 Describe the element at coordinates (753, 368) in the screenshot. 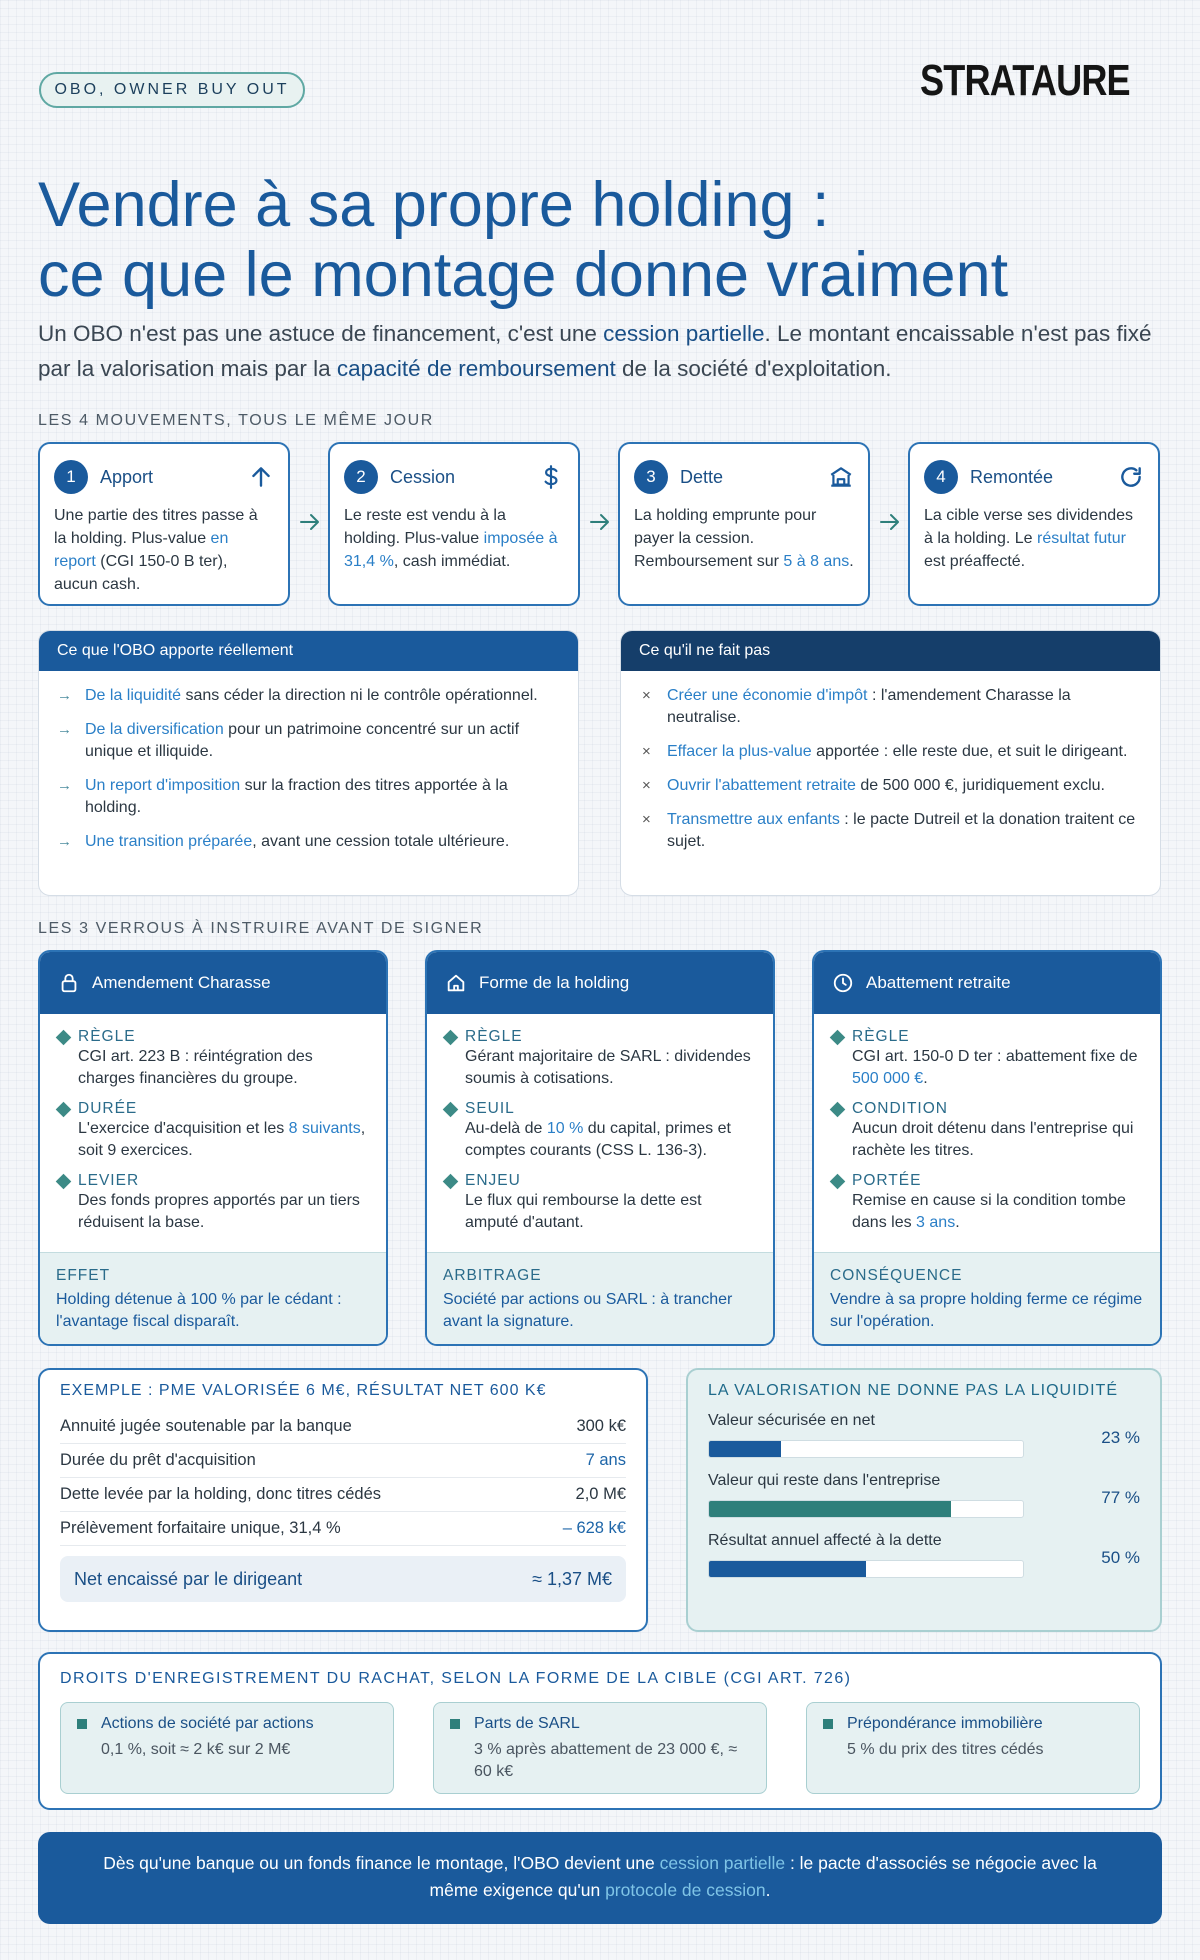

I see `intro-part: de la société d'exploitation.` at that location.